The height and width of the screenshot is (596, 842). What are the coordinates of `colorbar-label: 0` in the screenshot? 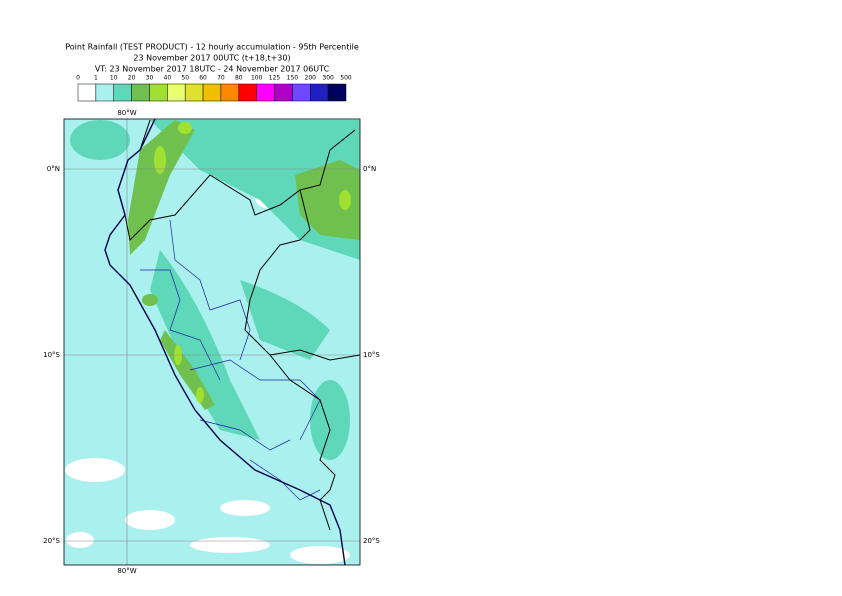 It's located at (78, 78).